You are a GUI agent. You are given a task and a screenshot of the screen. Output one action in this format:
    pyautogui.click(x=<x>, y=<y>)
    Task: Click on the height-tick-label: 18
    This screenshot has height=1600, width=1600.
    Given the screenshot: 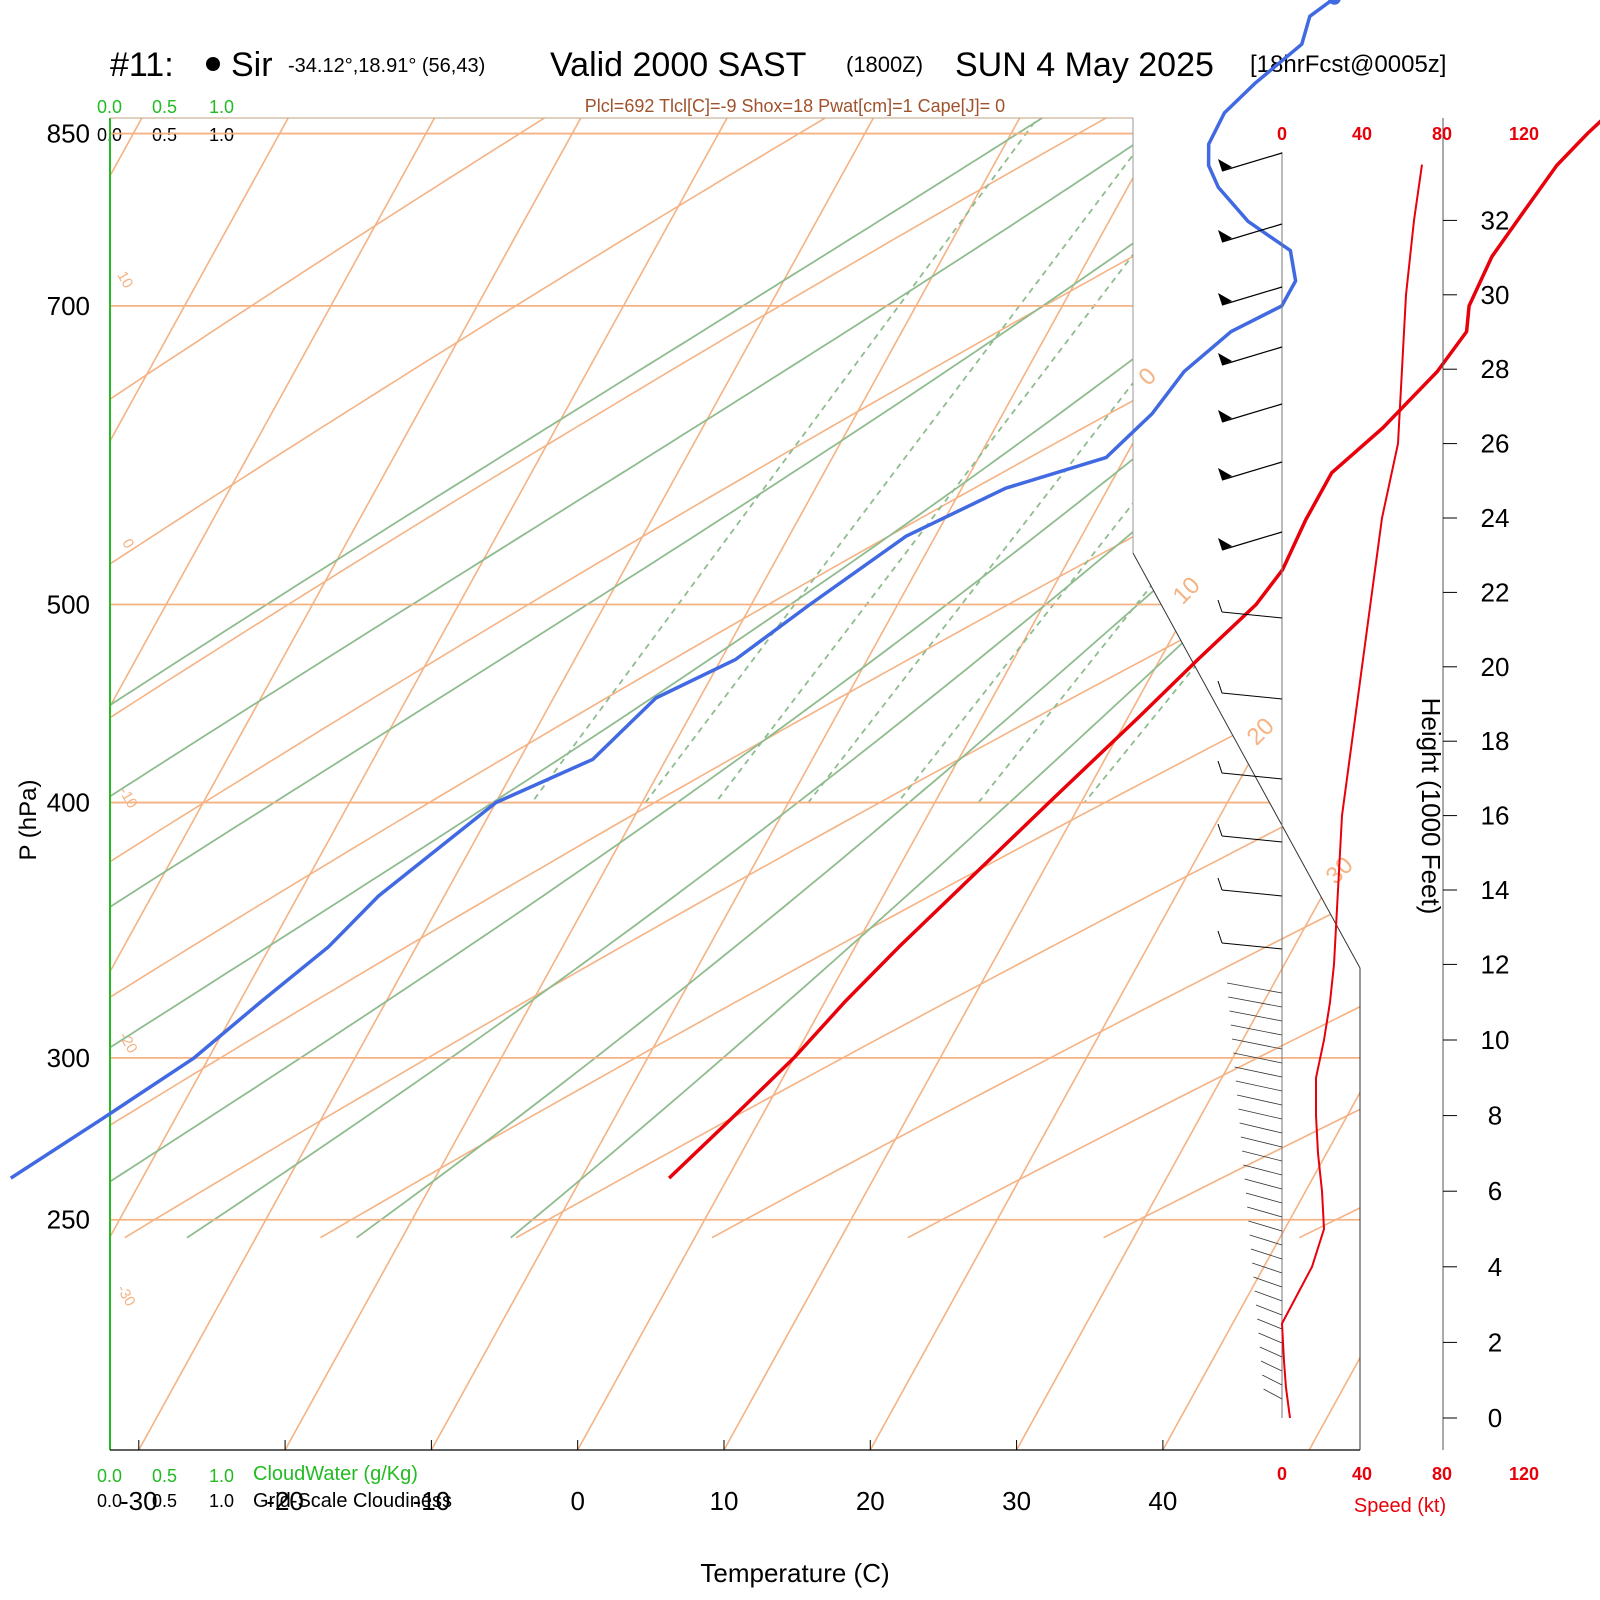 What is the action you would take?
    pyautogui.click(x=1495, y=741)
    